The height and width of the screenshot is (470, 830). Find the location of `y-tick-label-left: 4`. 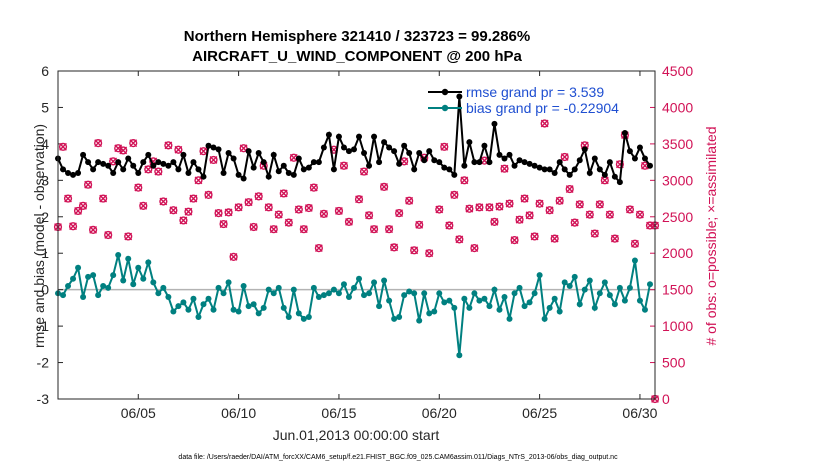

y-tick-label-left: 4 is located at coordinates (45, 144).